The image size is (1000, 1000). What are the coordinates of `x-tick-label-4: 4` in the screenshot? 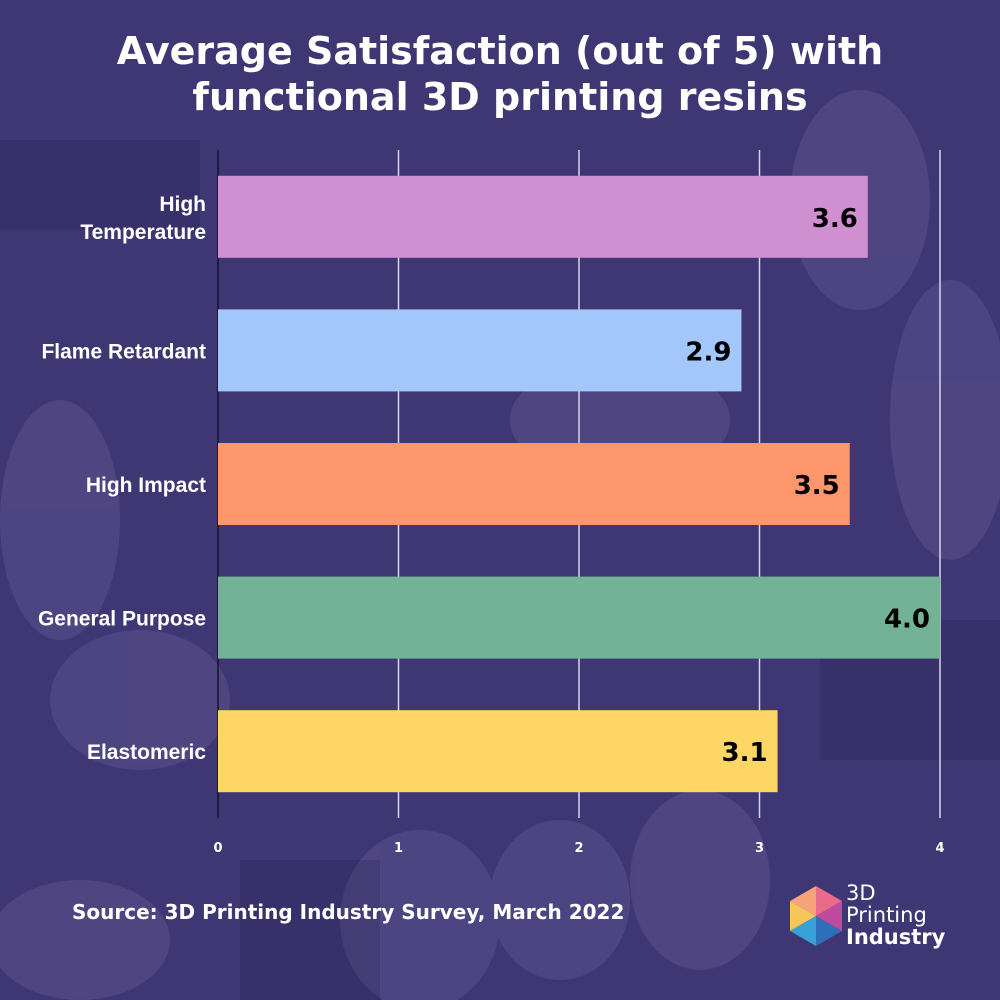 It's located at (939, 848).